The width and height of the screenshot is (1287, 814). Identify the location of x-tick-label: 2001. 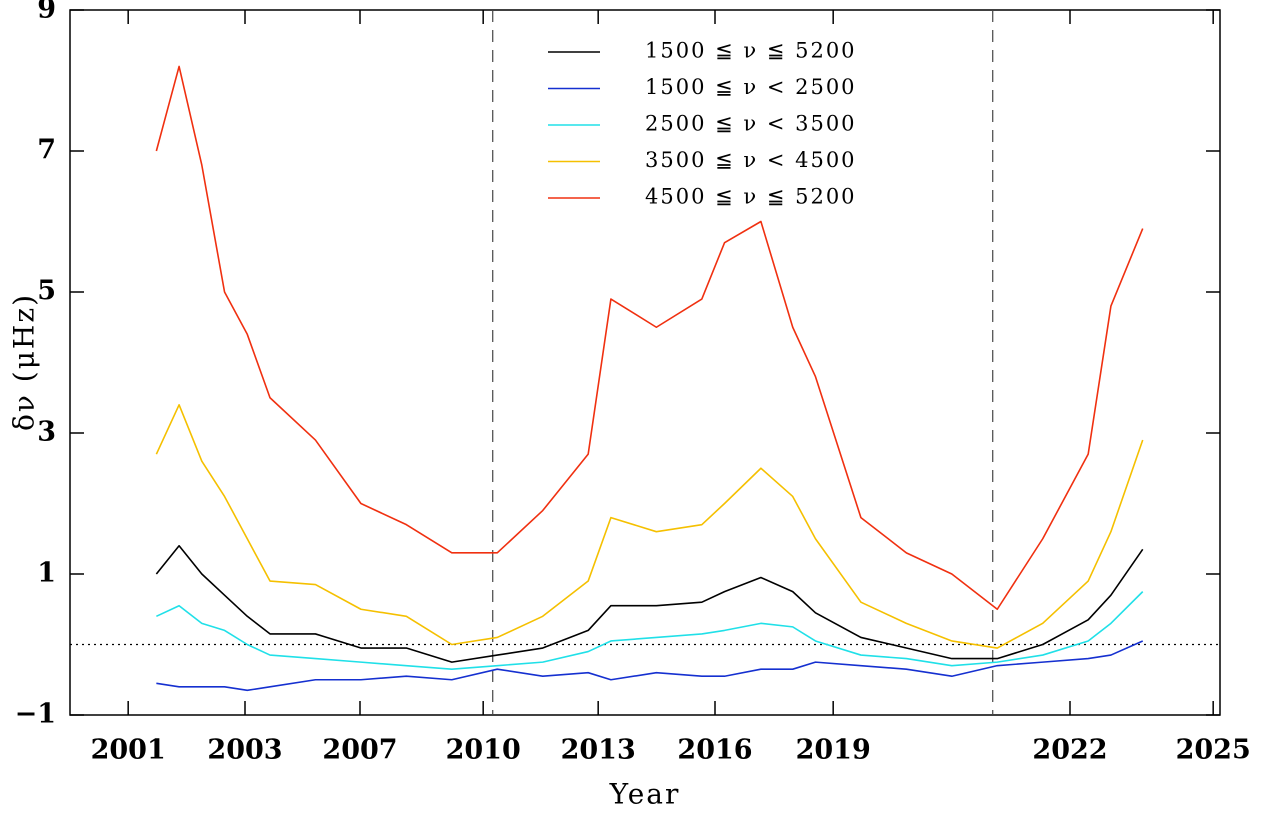
(128, 750).